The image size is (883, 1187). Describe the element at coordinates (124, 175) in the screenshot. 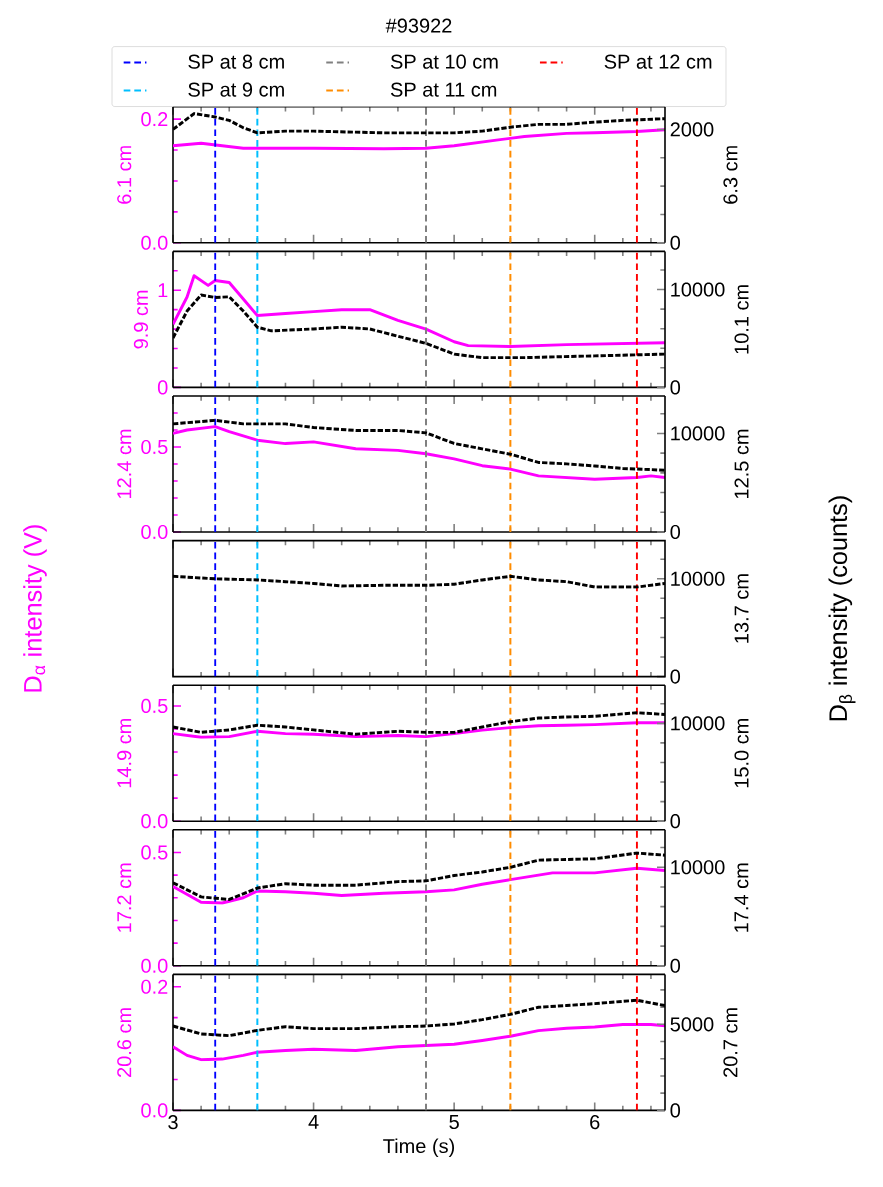

I see `y-axis-title: 6.1 cm` at that location.